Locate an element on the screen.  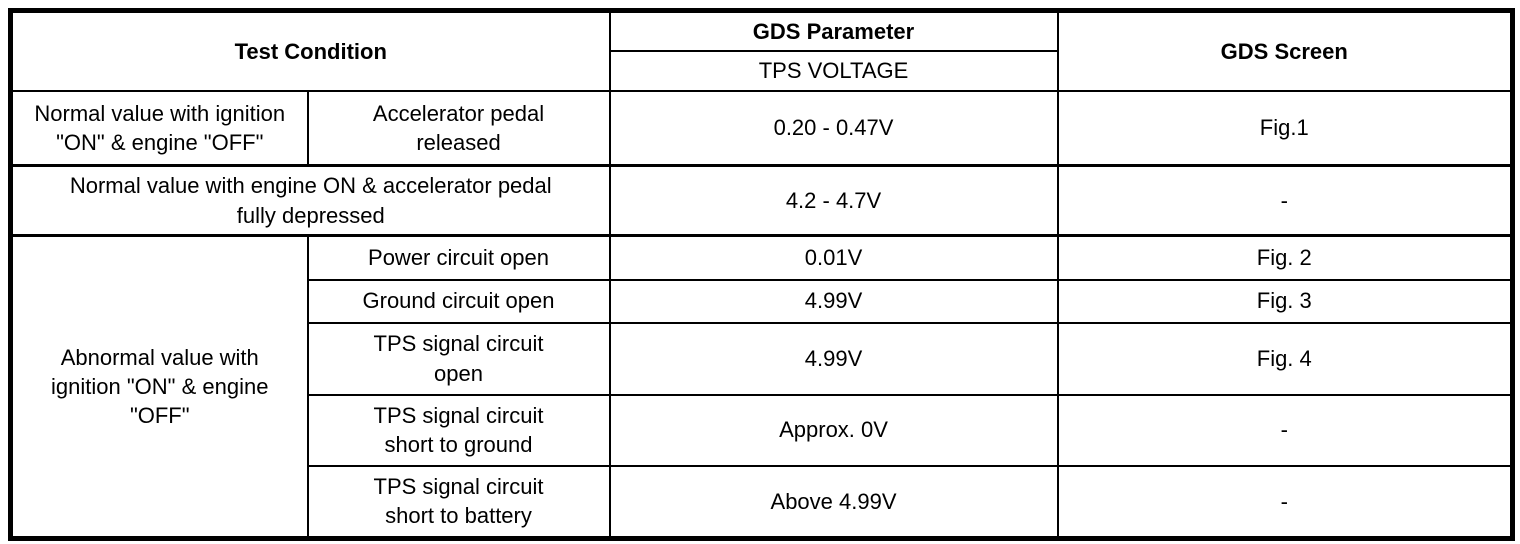
table-row: TPS signal circuit open 4.99V Fig. 4 is located at coordinates (762, 358).